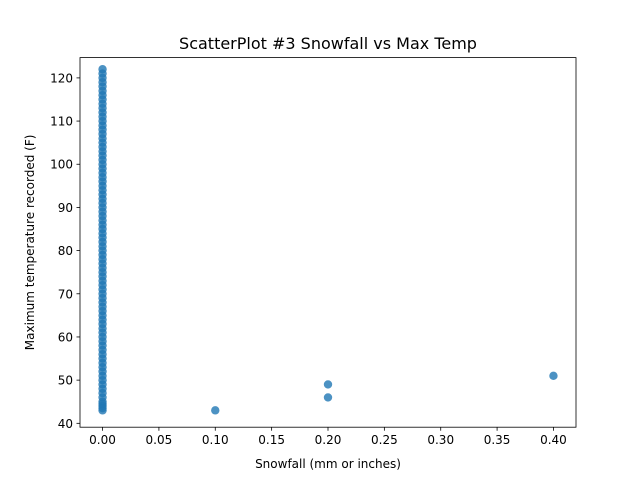 Image resolution: width=640 pixels, height=480 pixels. What do you see at coordinates (384, 440) in the screenshot?
I see `x-tick-label: 0.25` at bounding box center [384, 440].